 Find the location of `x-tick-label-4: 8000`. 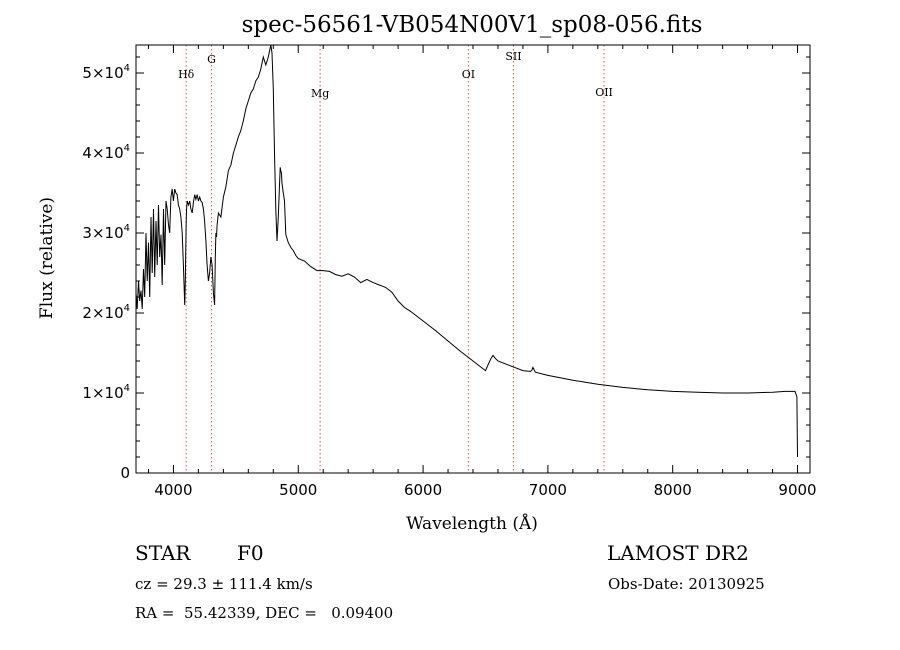

x-tick-label-4: 8000 is located at coordinates (673, 490).